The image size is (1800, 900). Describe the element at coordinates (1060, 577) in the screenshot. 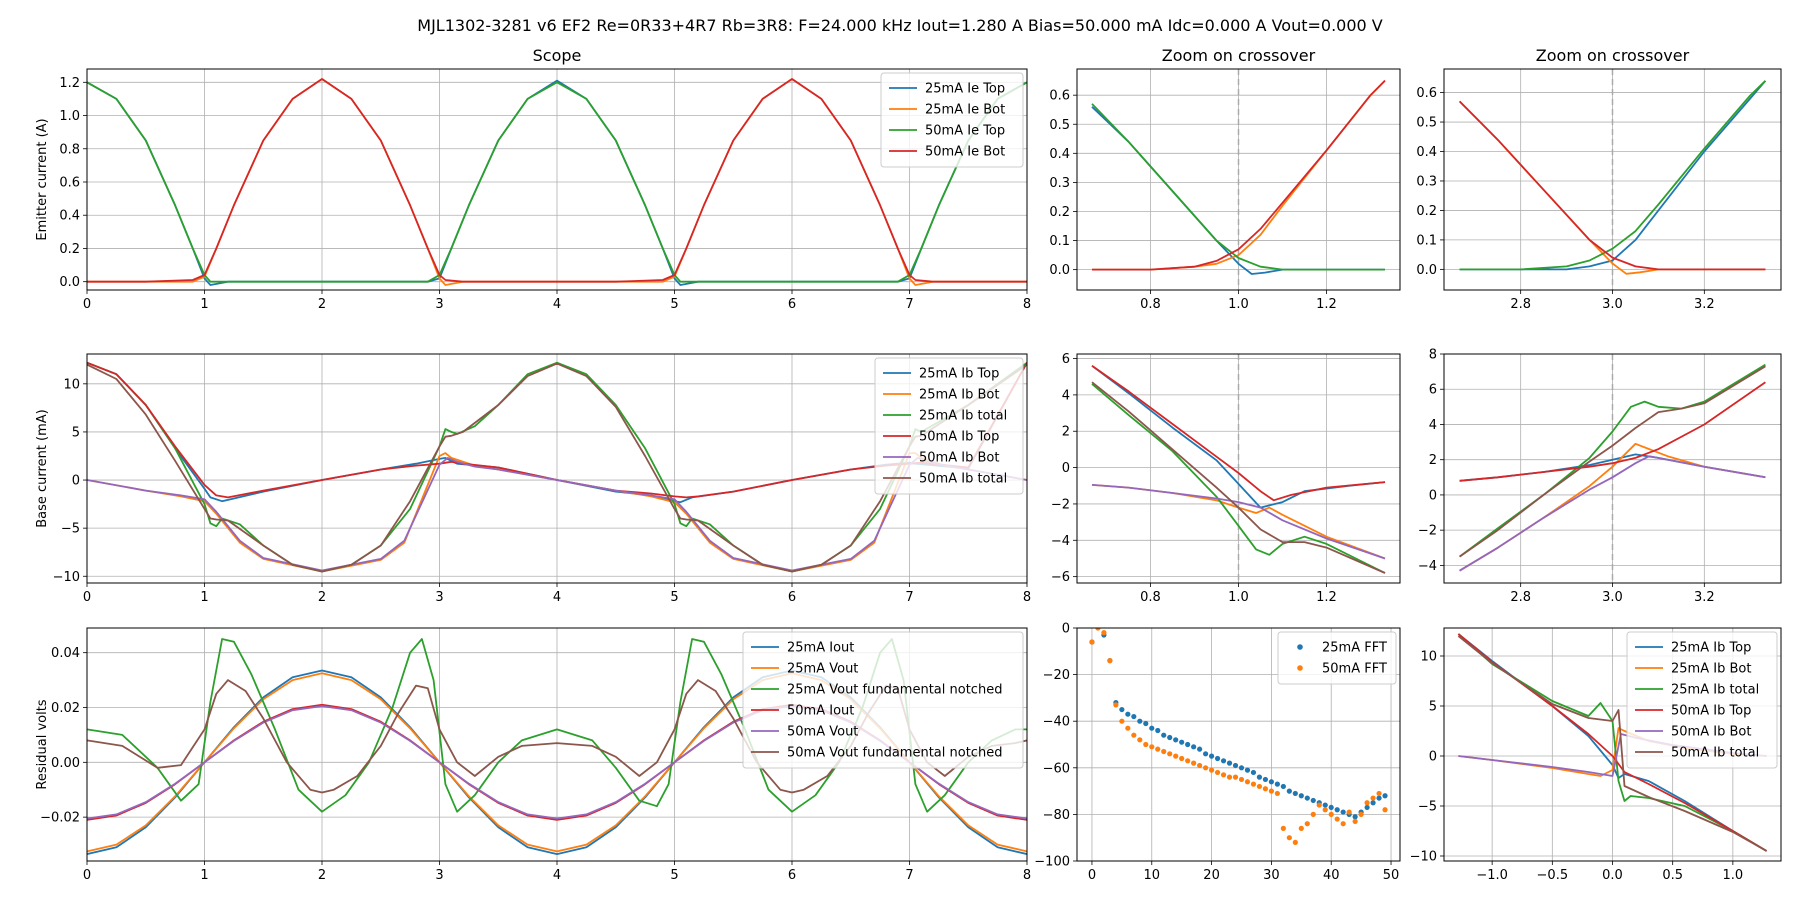

I see `y-tick-label: −6` at that location.